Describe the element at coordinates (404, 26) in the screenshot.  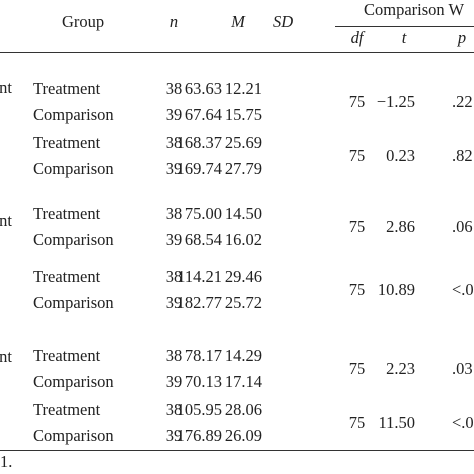
I see `comparison-rule` at that location.